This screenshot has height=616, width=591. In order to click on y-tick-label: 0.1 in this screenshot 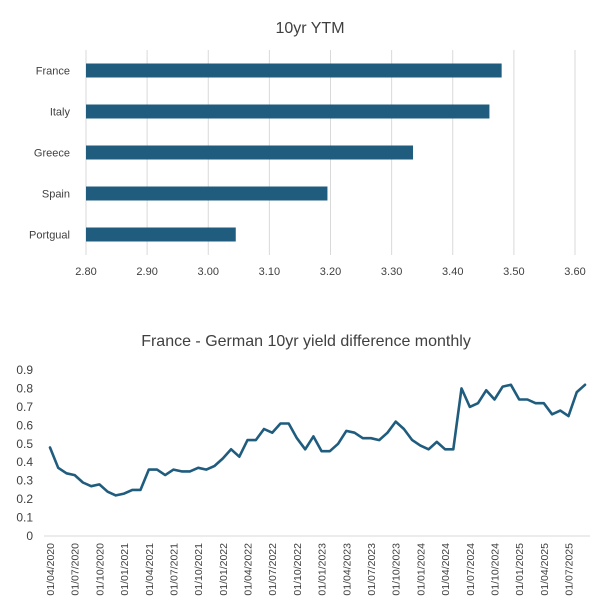, I will do `click(24, 518)`.